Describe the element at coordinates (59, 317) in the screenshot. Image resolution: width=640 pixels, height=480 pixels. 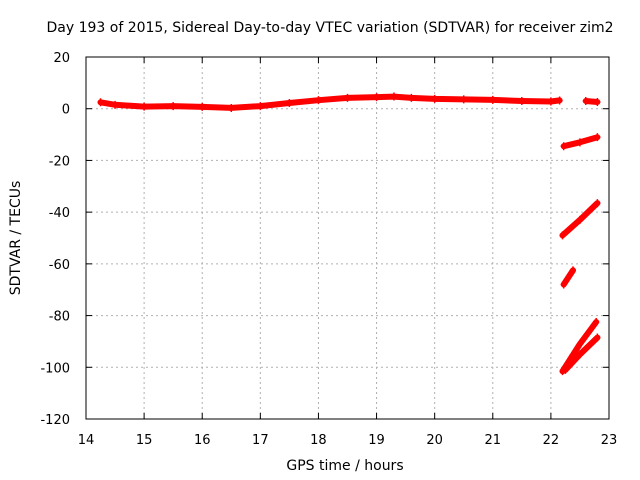
I see `y-tick-label: -80` at that location.